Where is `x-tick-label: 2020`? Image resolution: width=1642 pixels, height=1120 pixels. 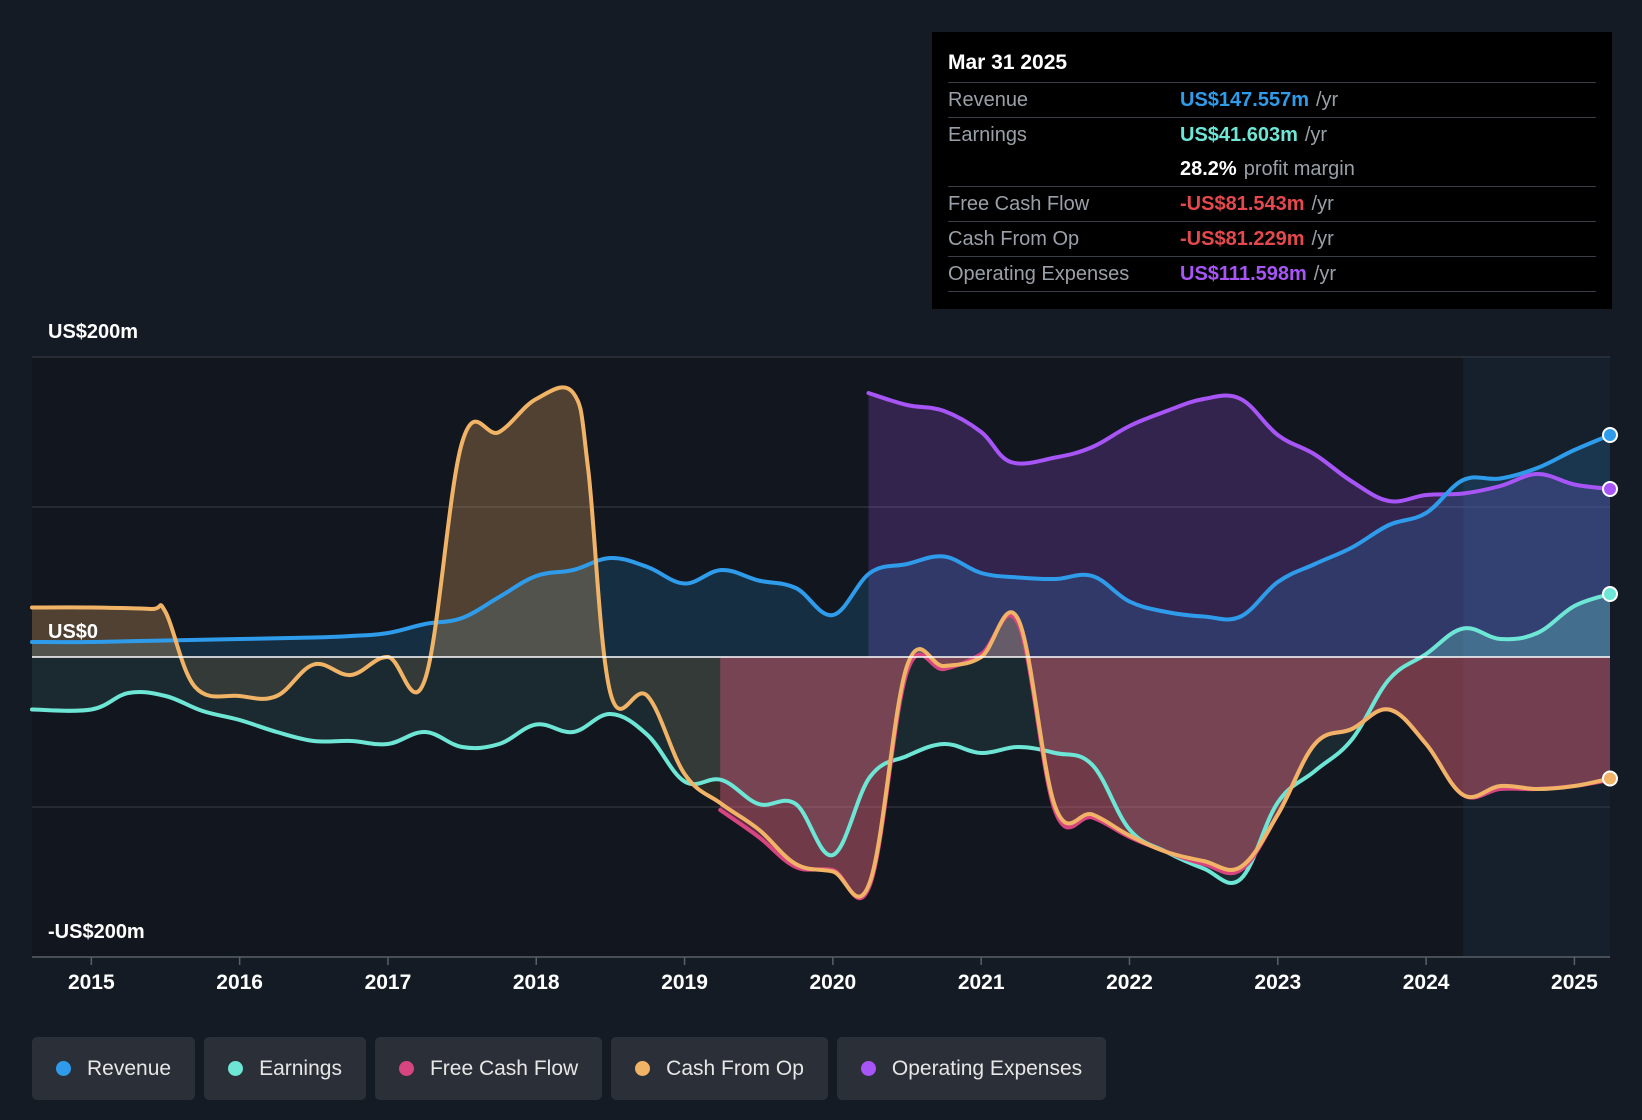 x-tick-label: 2020 is located at coordinates (833, 982).